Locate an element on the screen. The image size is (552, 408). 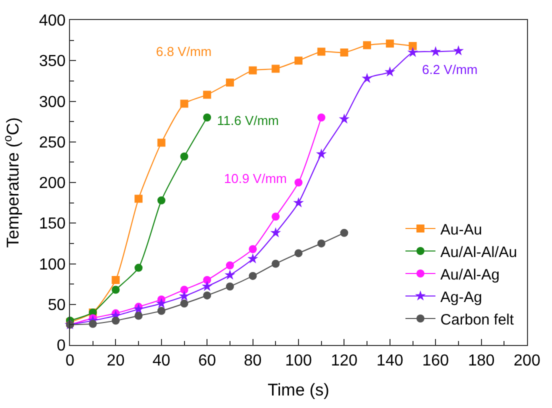
y-tick-label: 350 is located at coordinates (52, 61).